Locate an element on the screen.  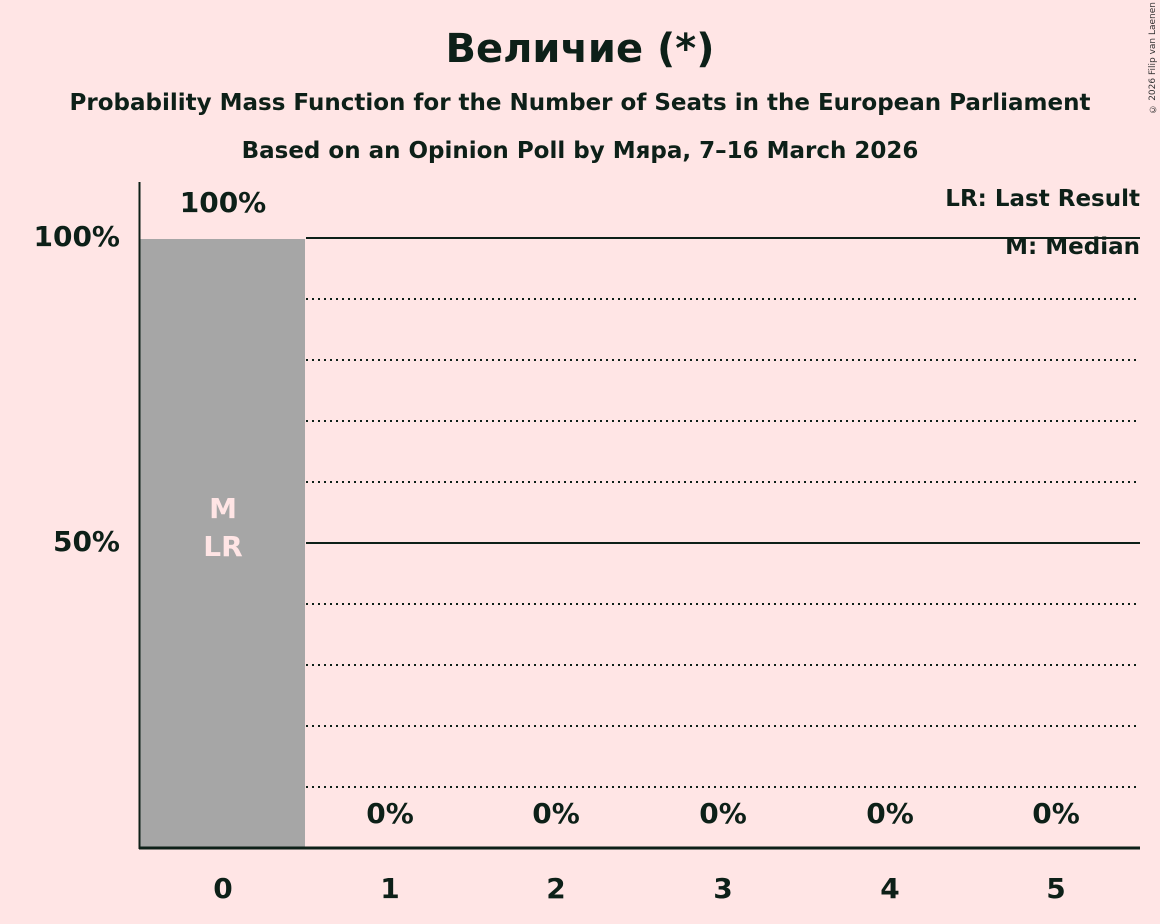
y-tick-100: 100% is located at coordinates (76, 236).